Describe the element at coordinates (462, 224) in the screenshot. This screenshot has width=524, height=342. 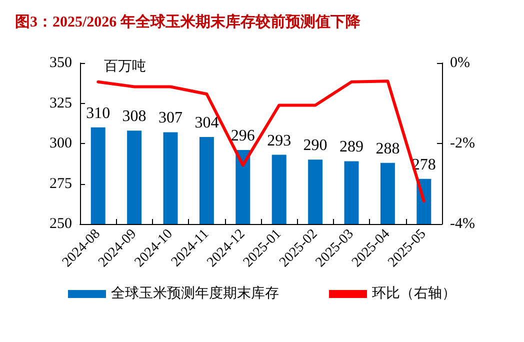
I see `y2-tick-label: -4%` at that location.